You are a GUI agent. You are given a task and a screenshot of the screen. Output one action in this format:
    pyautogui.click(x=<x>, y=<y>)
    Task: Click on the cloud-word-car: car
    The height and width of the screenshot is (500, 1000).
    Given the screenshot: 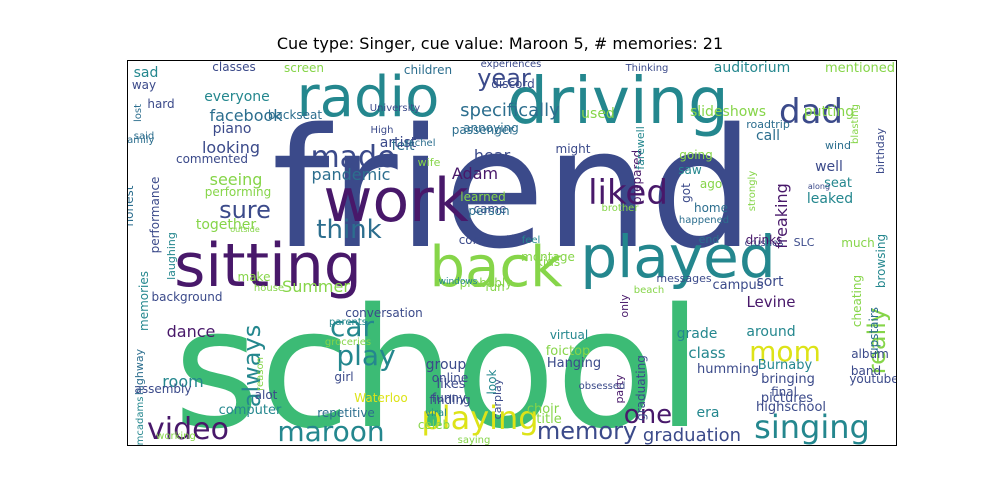 What is the action you would take?
    pyautogui.click(x=352, y=326)
    